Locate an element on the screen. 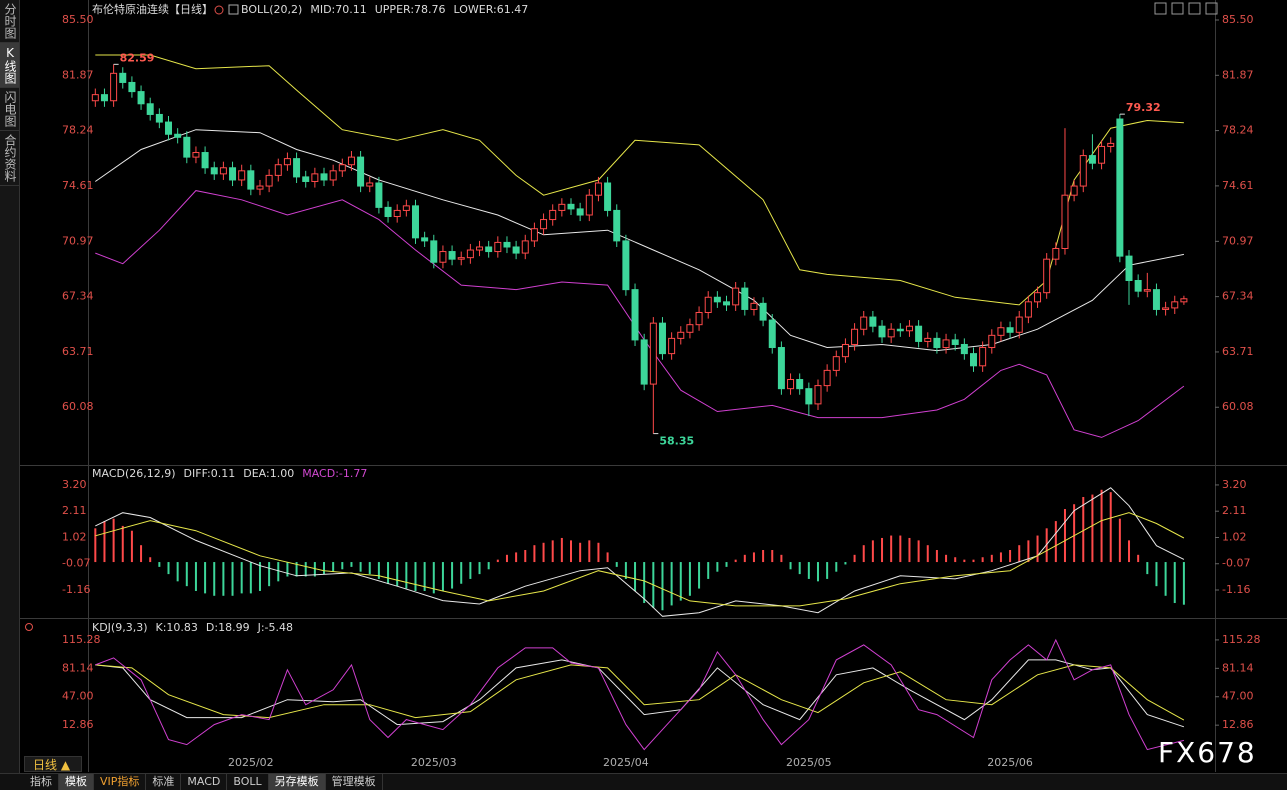  legend-label: KDJ(9,3,3) is located at coordinates (120, 627).